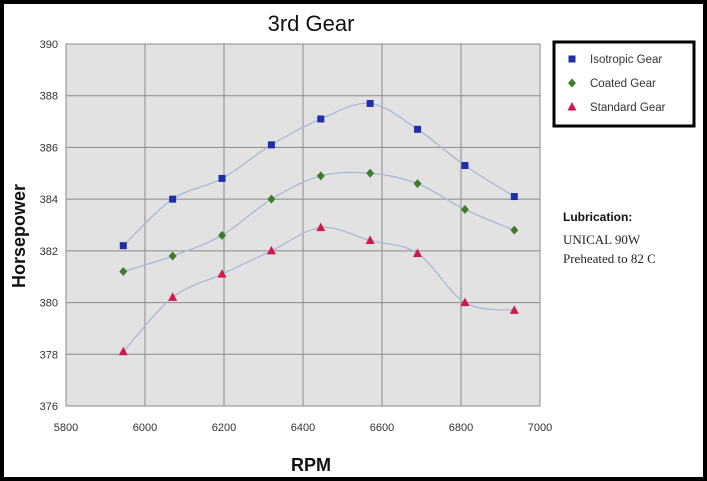  What do you see at coordinates (461, 428) in the screenshot?
I see `x-tick-label: 6800` at bounding box center [461, 428].